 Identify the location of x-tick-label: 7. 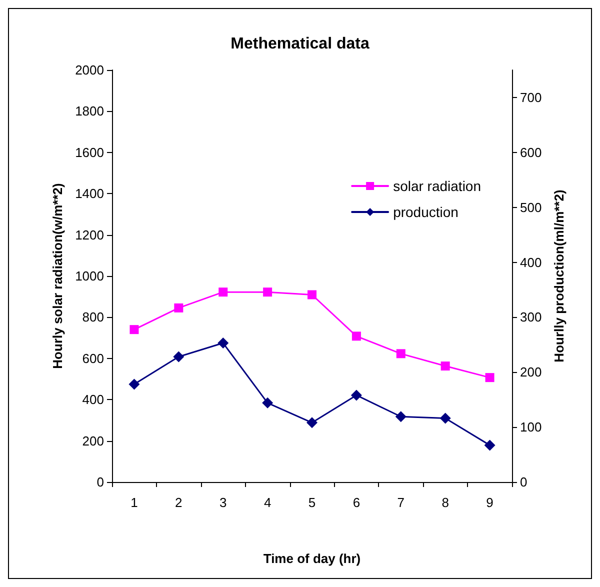
(401, 502).